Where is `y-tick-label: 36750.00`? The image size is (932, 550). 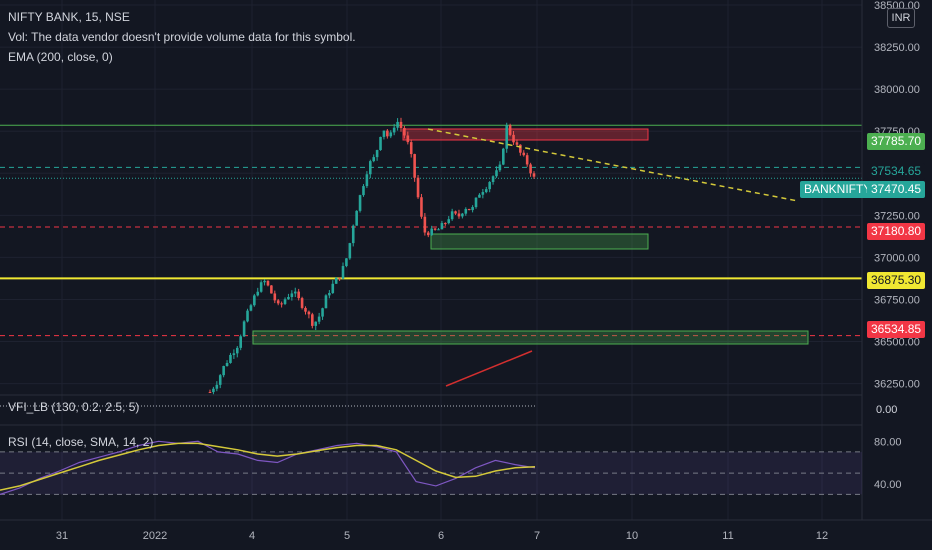 y-tick-label: 36750.00 is located at coordinates (897, 300).